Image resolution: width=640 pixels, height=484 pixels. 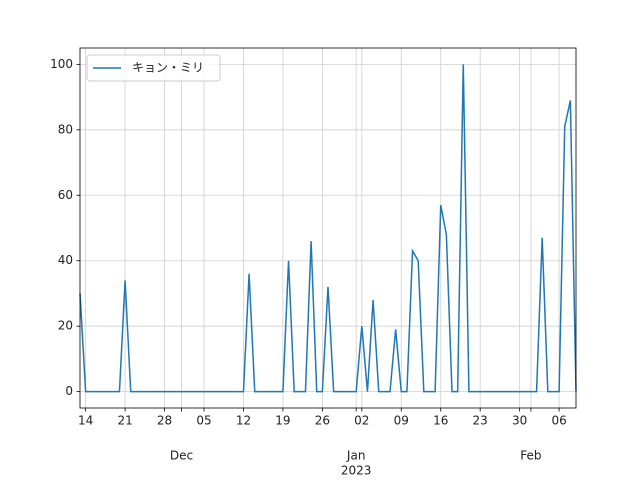 I want to click on x-tick-label: 16, so click(x=440, y=421).